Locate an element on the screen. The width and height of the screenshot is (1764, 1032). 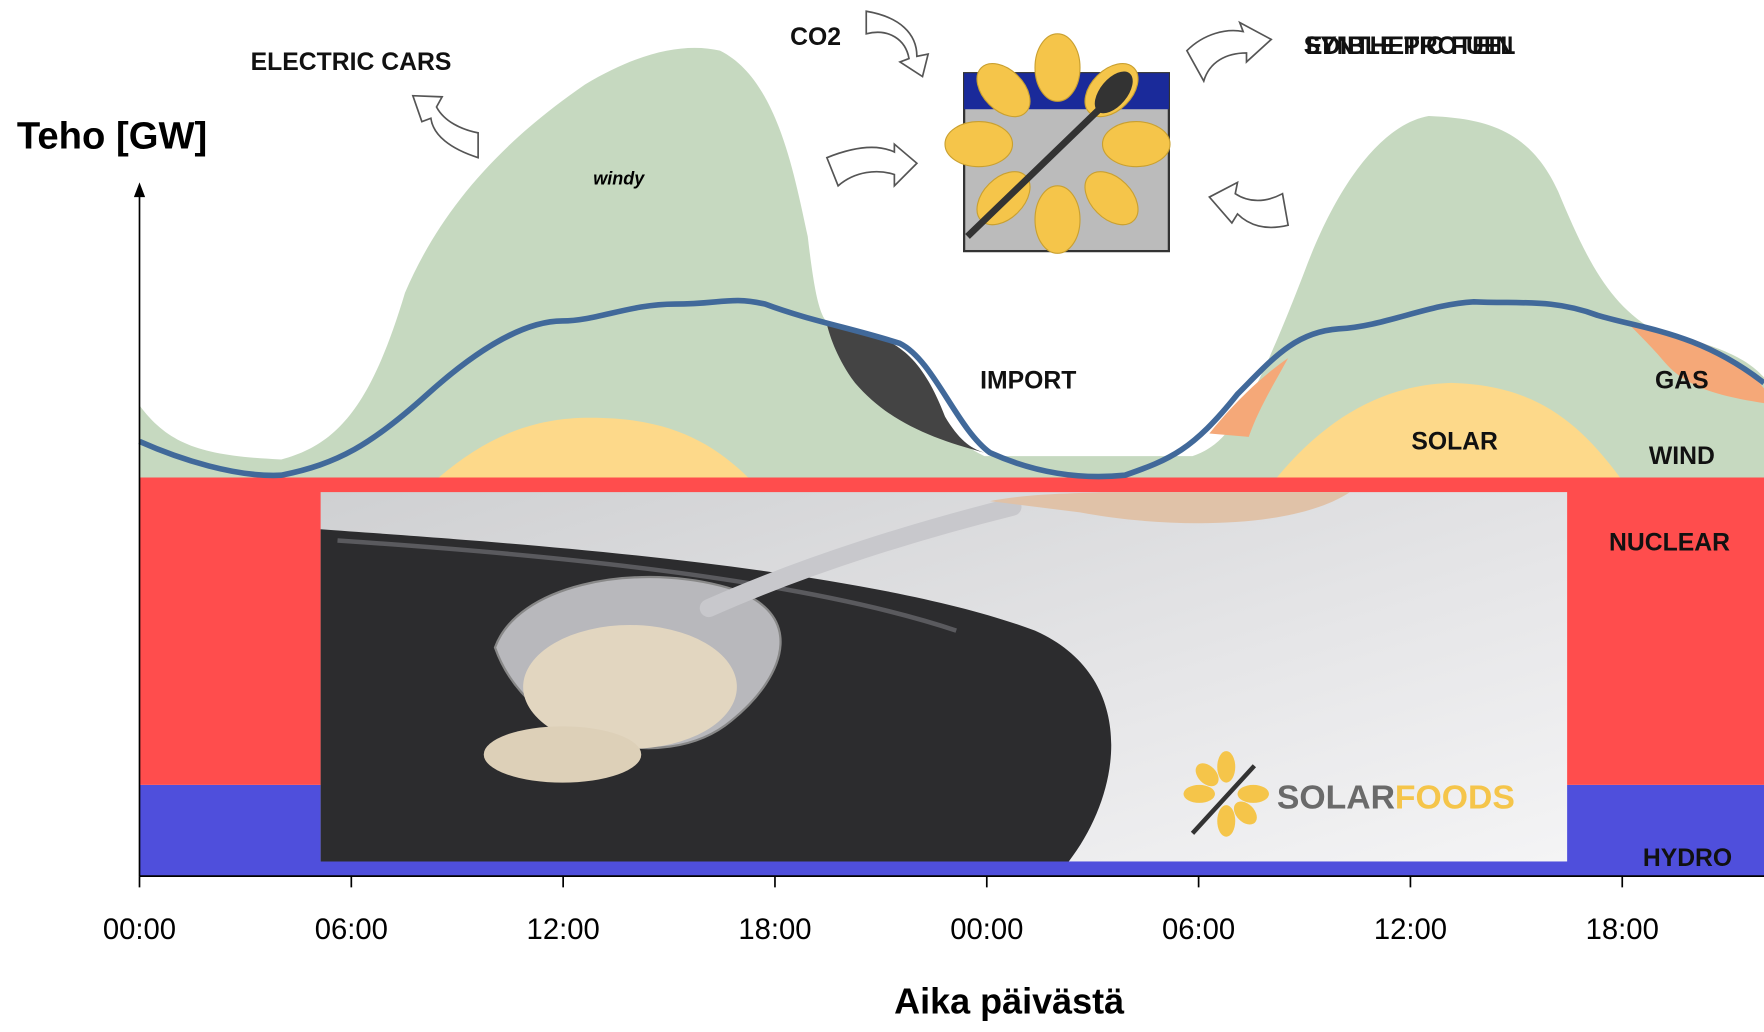
y-axis-label: Teho [GW] is located at coordinates (112, 136).